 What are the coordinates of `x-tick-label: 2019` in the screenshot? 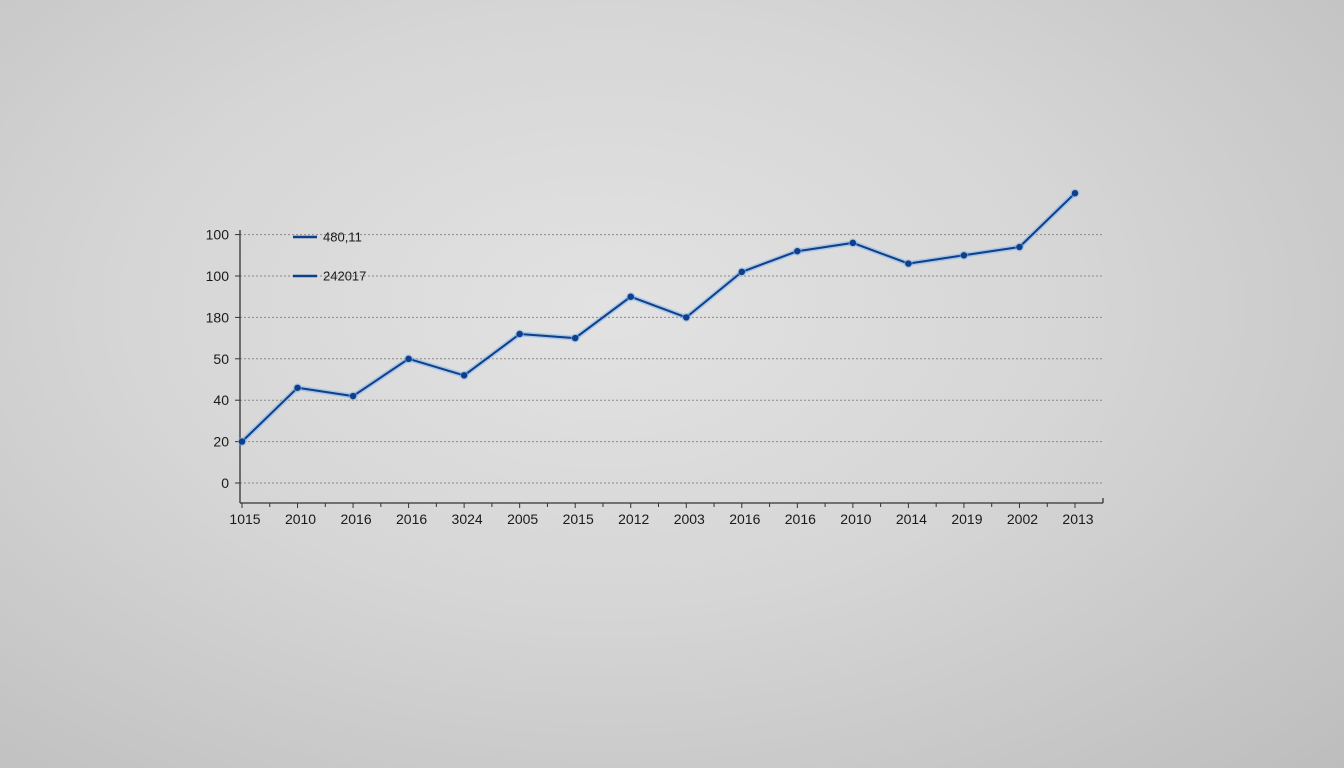 It's located at (966, 519).